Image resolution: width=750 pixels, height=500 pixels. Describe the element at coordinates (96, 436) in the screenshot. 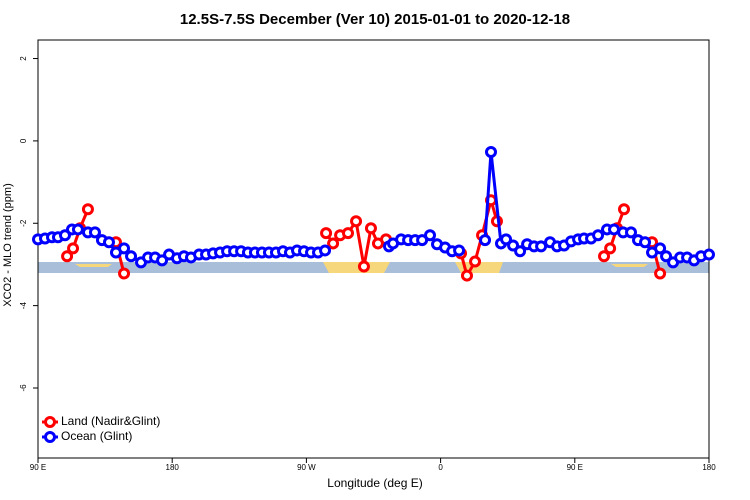

I see `legend-label: Ocean (Glint)` at that location.